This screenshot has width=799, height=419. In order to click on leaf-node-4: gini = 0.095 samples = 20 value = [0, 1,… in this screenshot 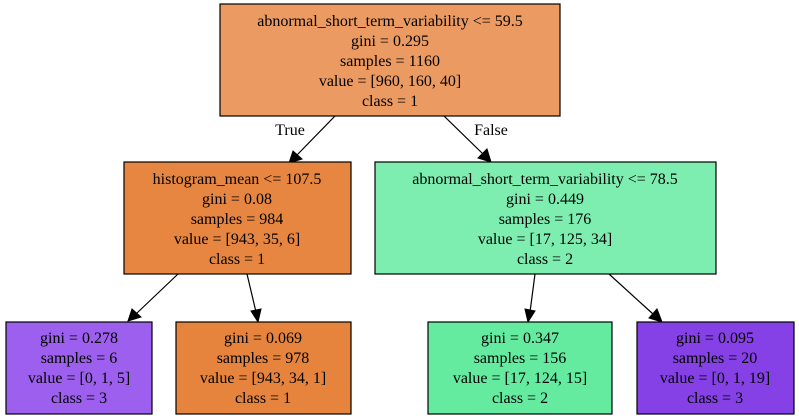, I will do `click(715, 368)`.